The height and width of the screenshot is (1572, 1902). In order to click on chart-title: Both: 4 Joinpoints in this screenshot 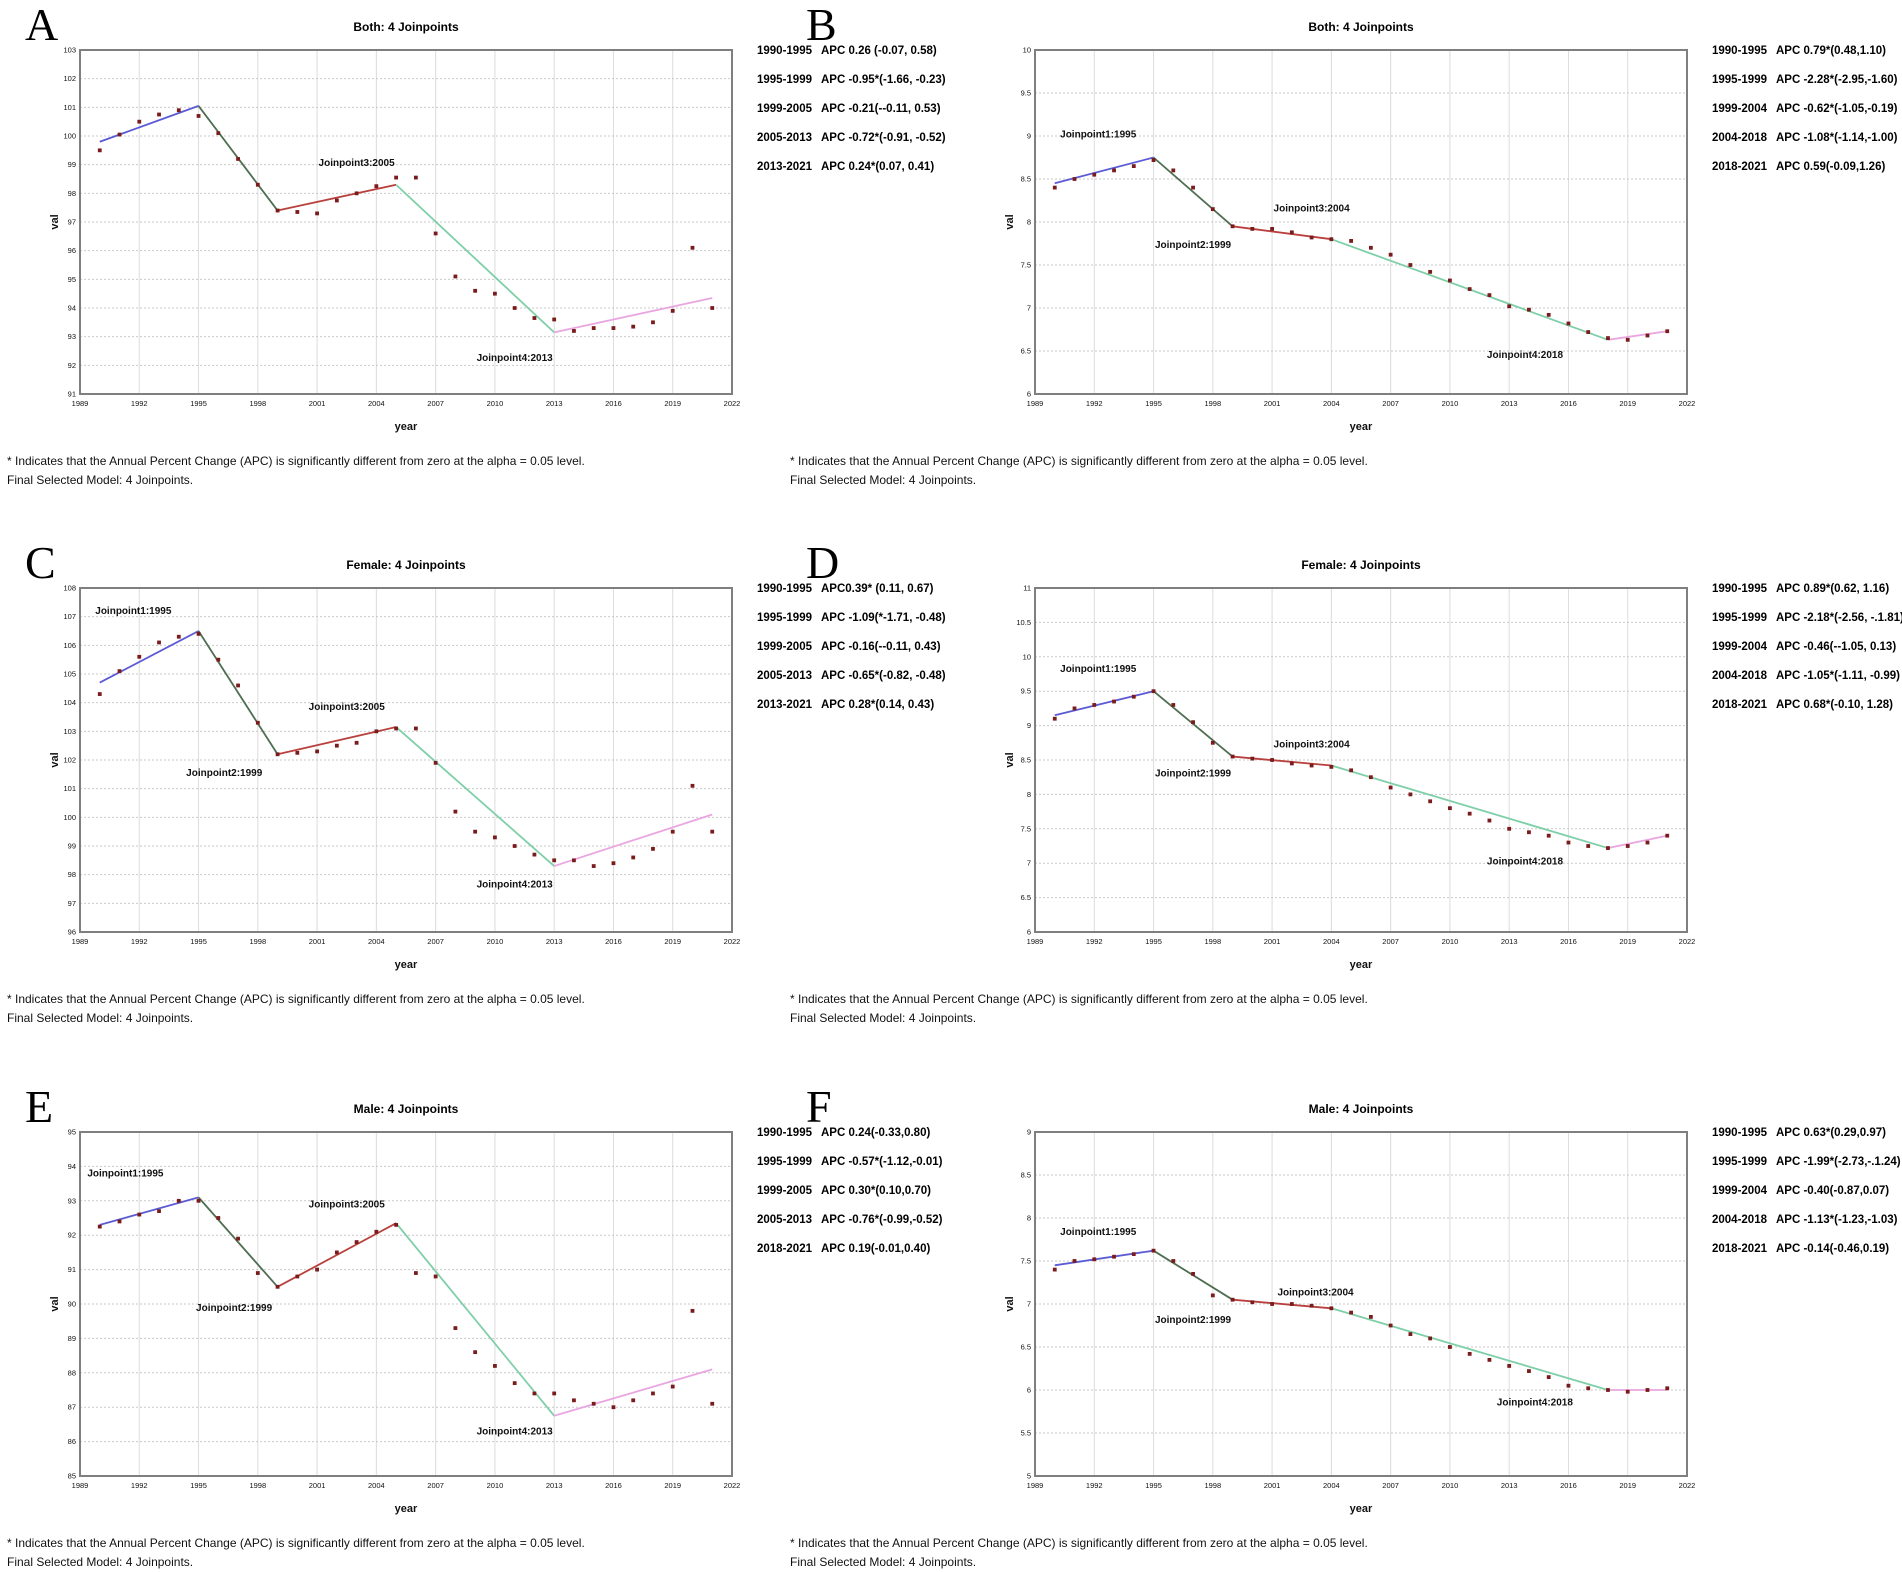, I will do `click(1361, 27)`.